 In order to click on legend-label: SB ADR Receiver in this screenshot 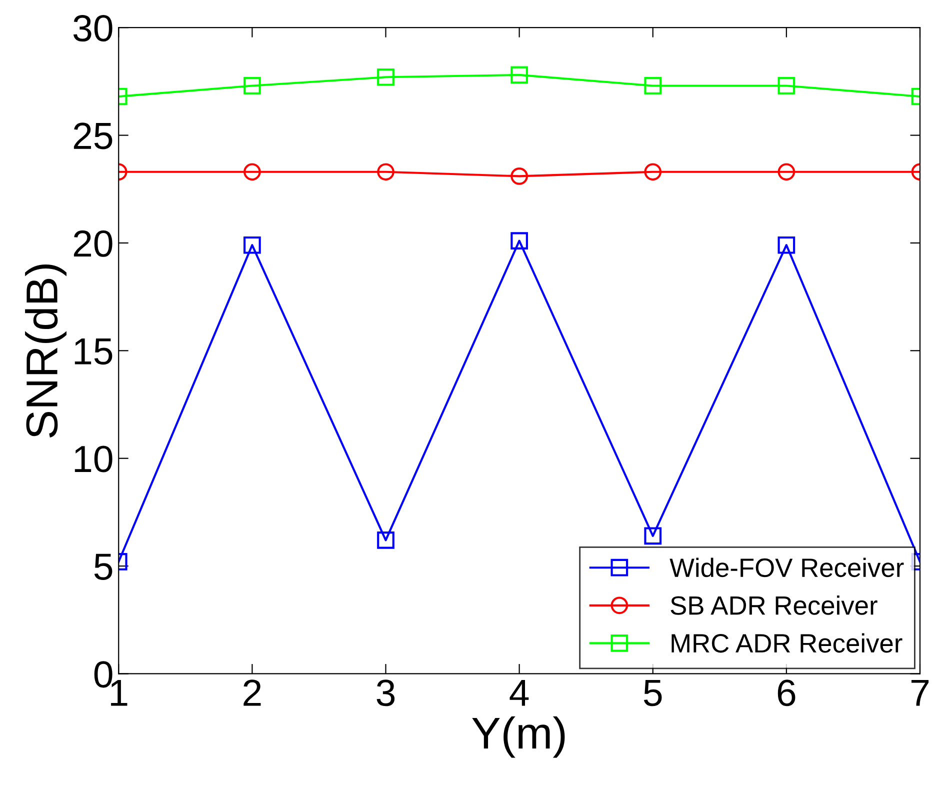, I will do `click(774, 605)`.